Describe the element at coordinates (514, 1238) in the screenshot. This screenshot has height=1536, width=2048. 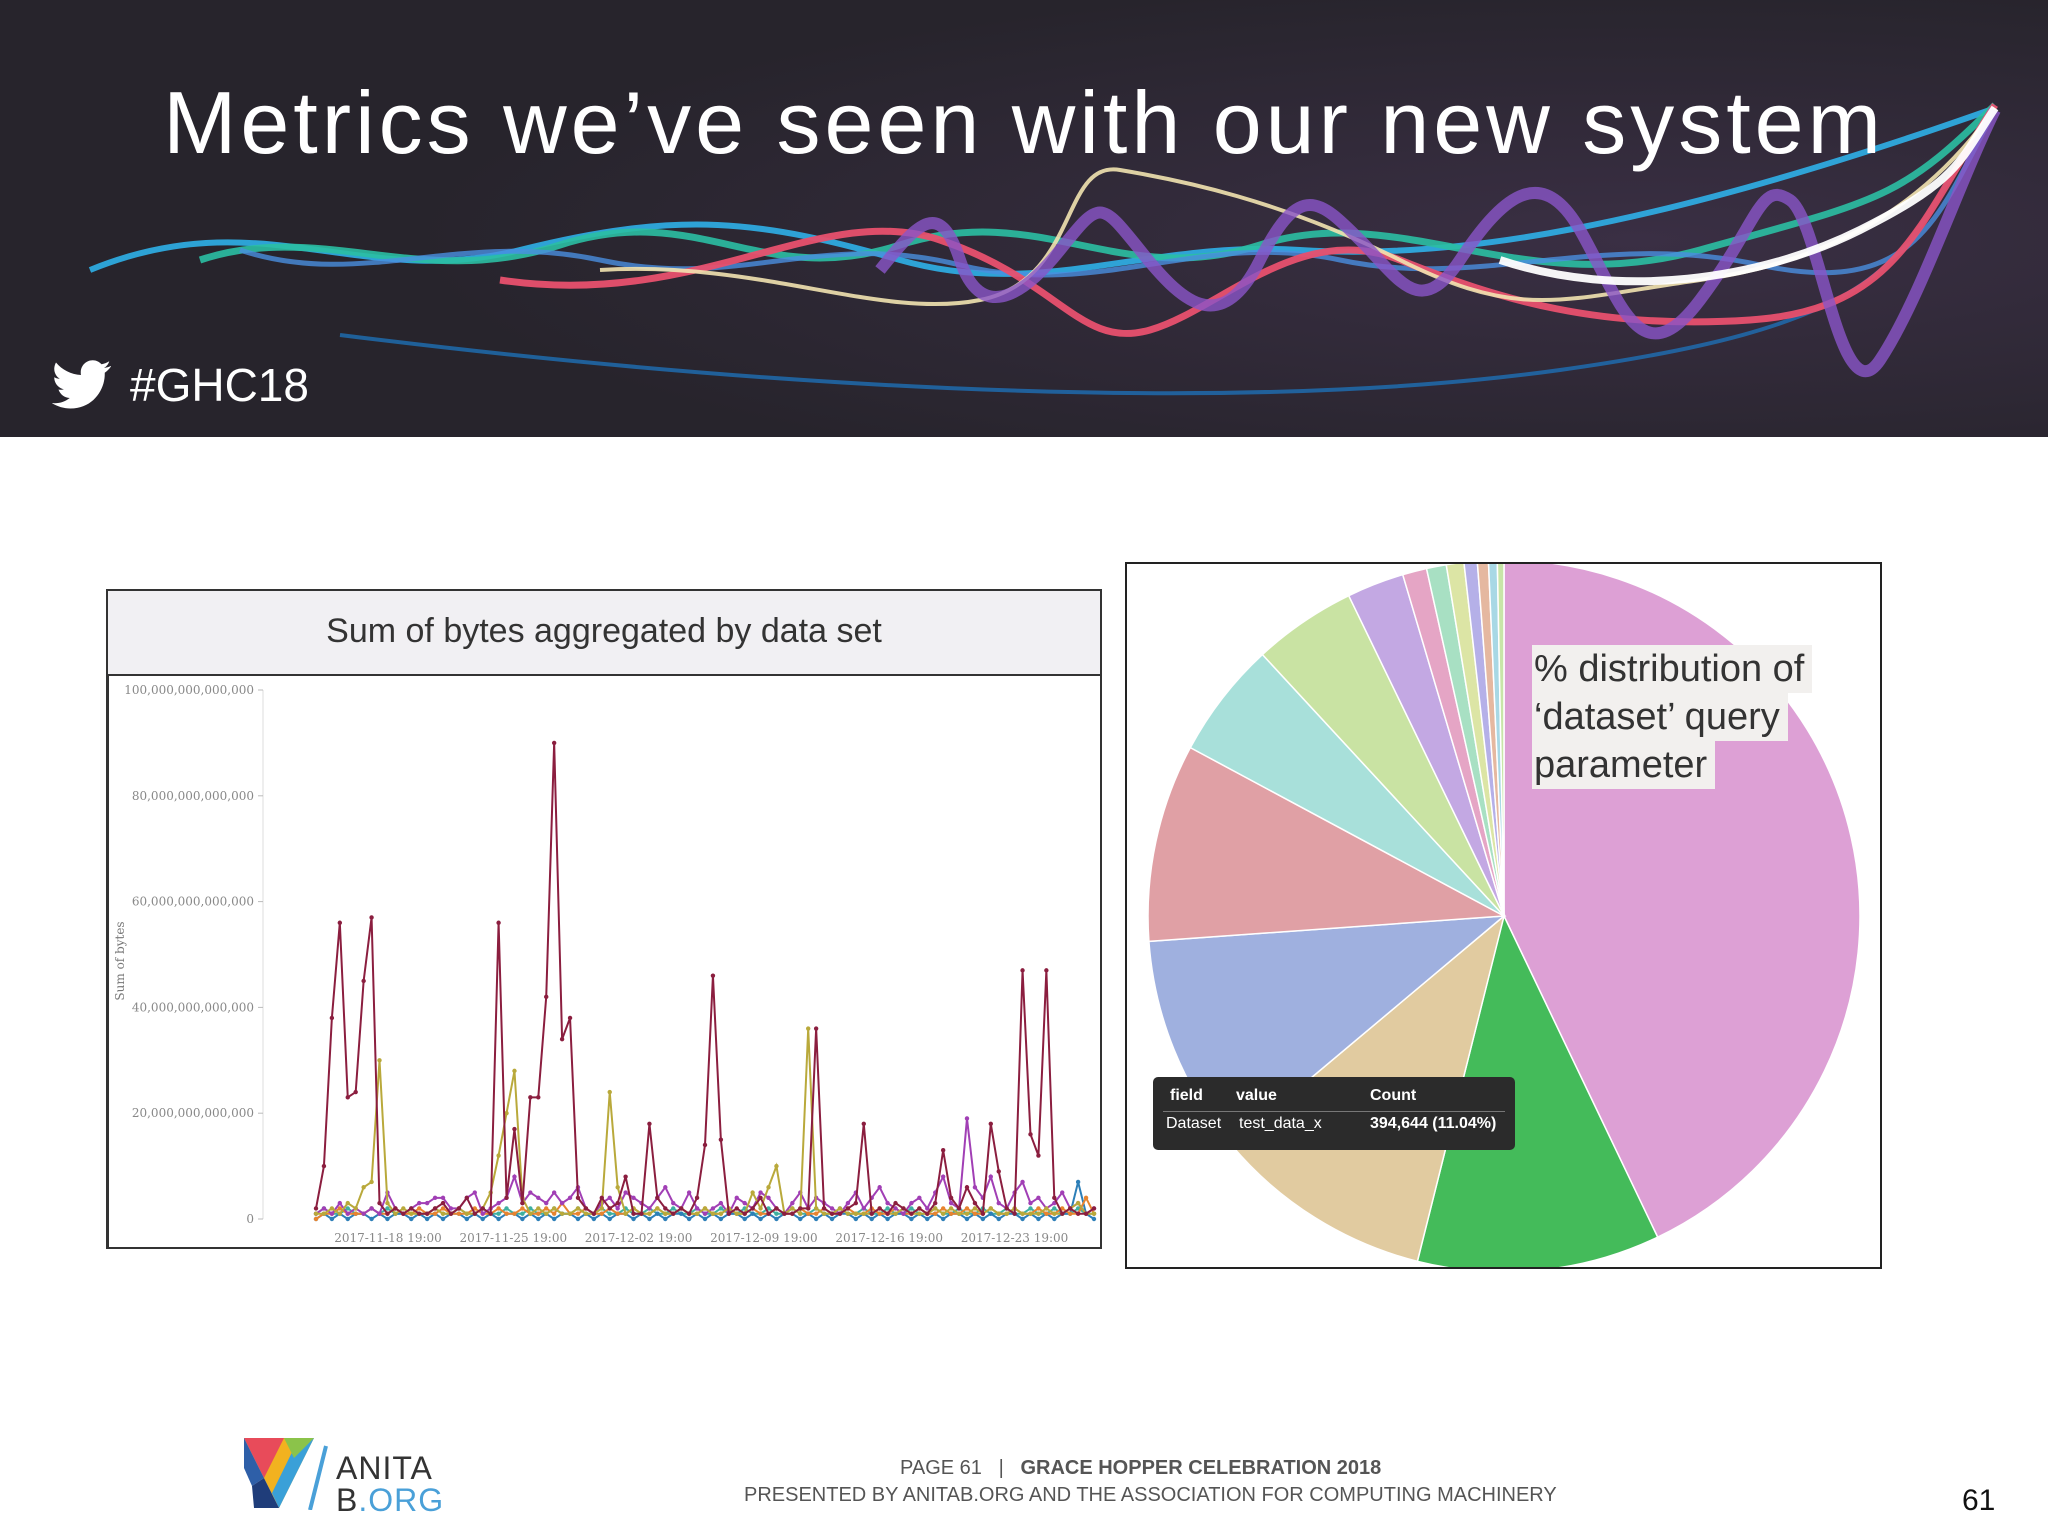
I see `x-tick-label: 2017-11-25 19:00` at that location.